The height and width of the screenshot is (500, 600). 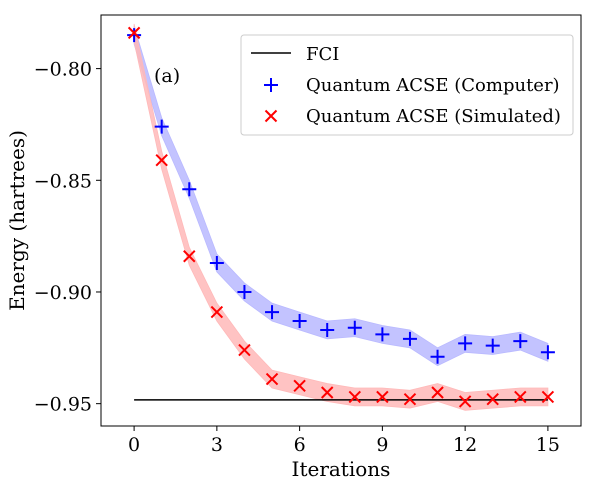 I want to click on x-tick-label-9: 9, so click(x=382, y=445).